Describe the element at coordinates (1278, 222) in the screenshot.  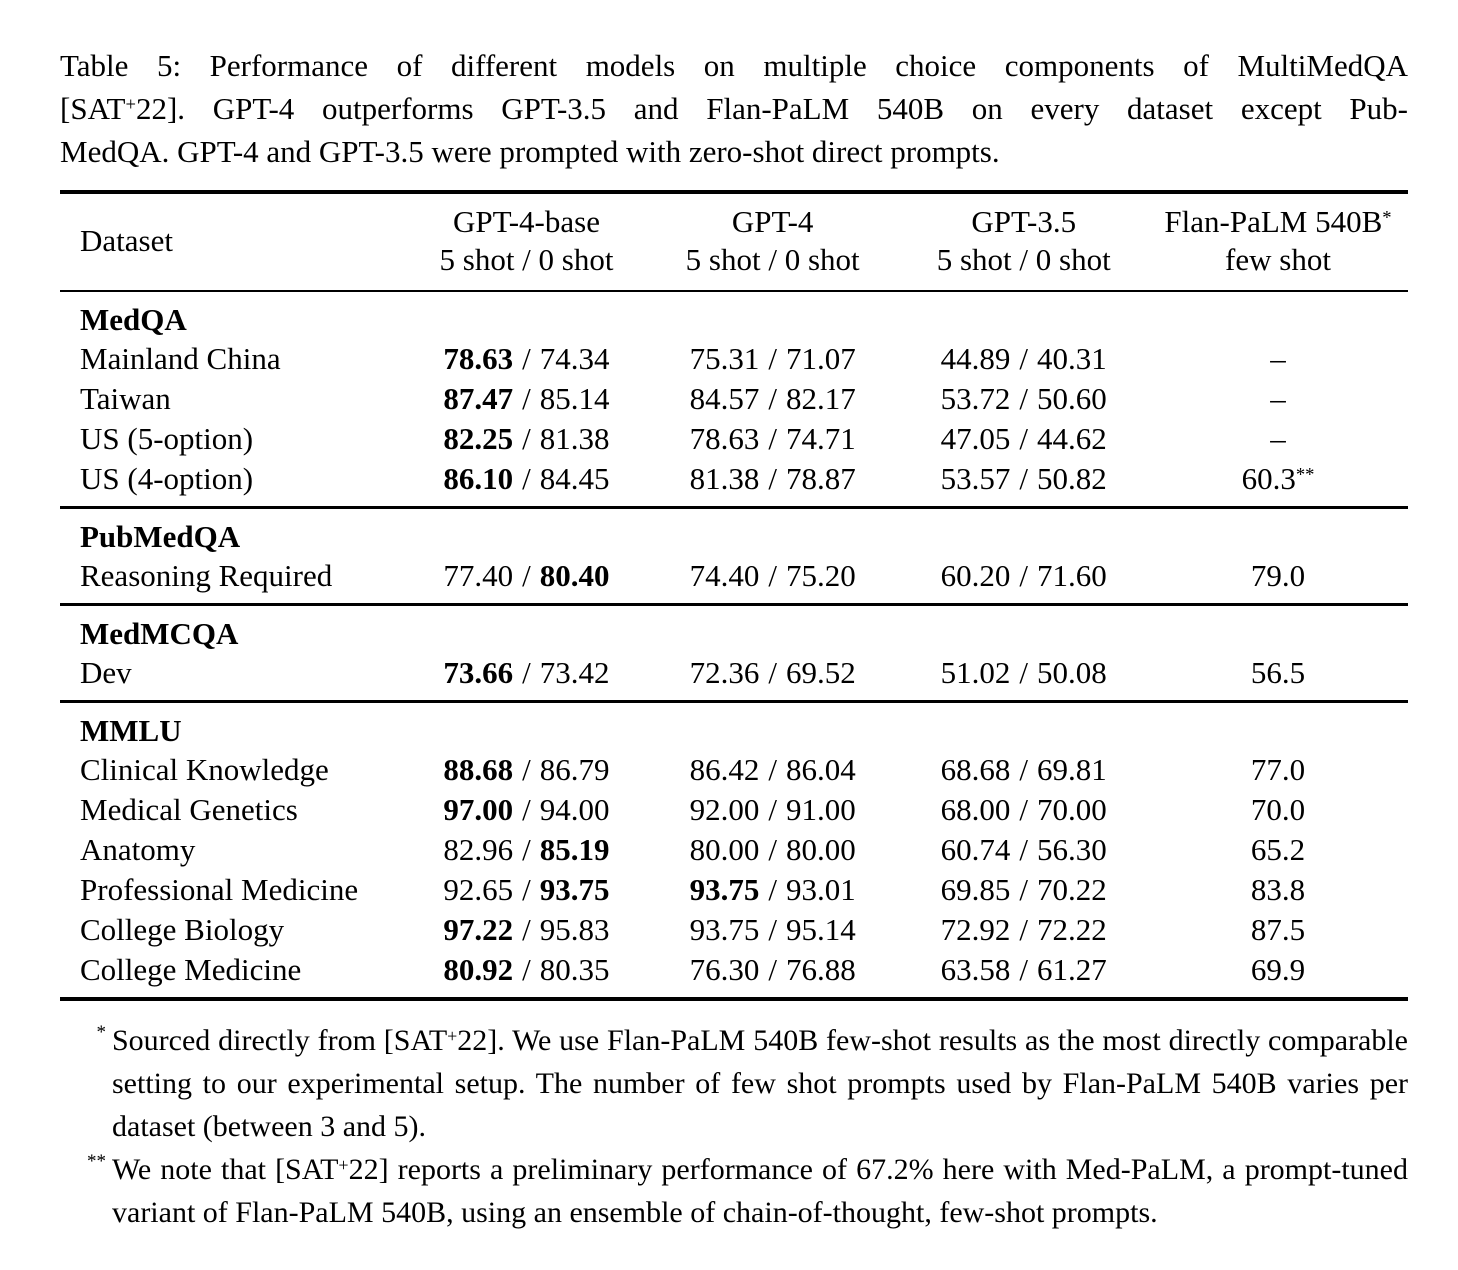
I see `model-name: Flan-PaLM 540B*` at that location.